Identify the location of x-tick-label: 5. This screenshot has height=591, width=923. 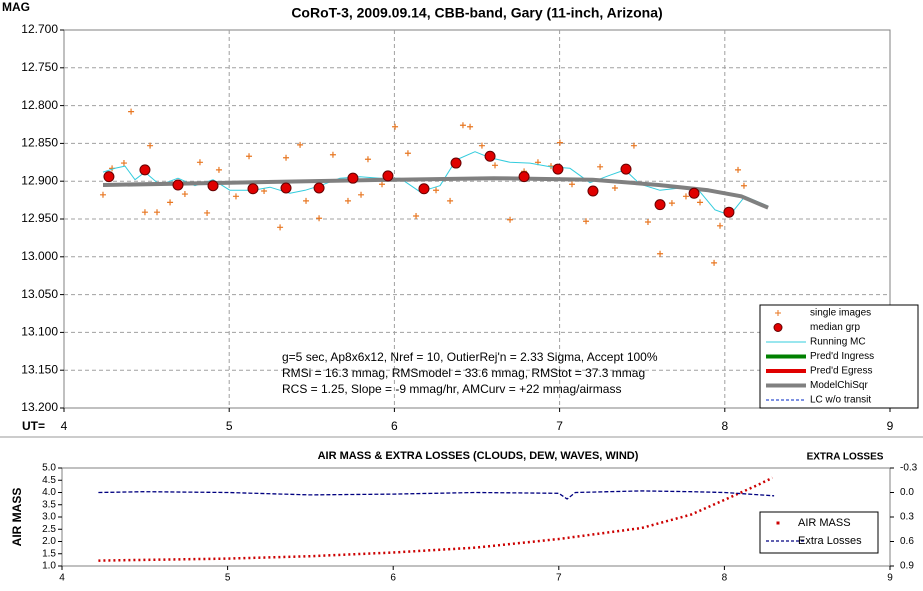
(229, 426).